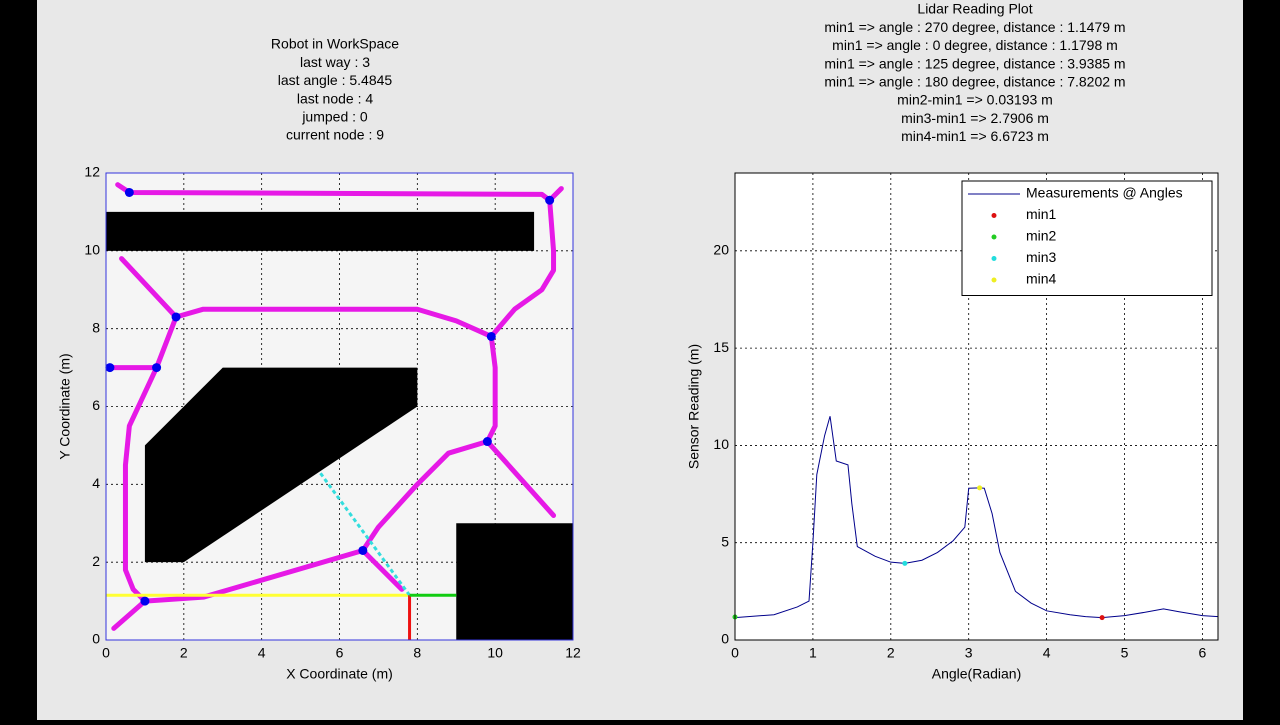  What do you see at coordinates (1104, 193) in the screenshot?
I see `legend-label: Measurements @ Angles` at bounding box center [1104, 193].